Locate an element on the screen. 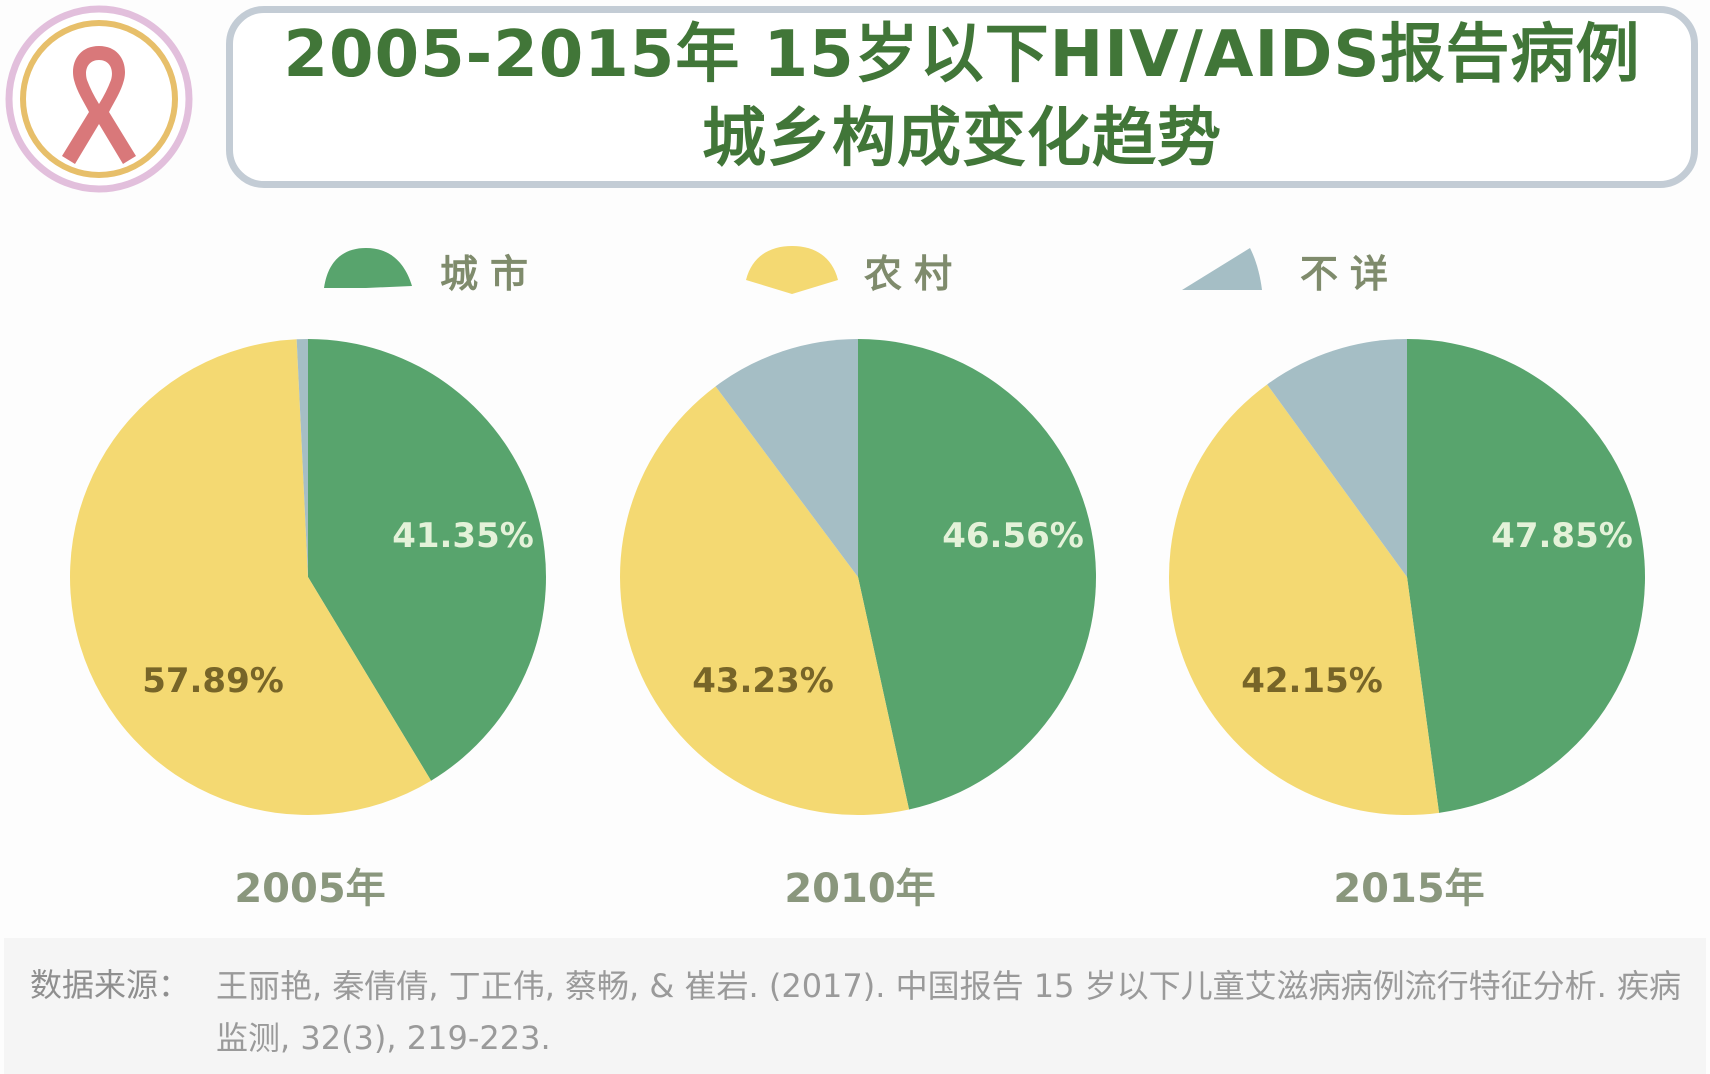  pie-label-rural: 42.15% is located at coordinates (1312, 681).